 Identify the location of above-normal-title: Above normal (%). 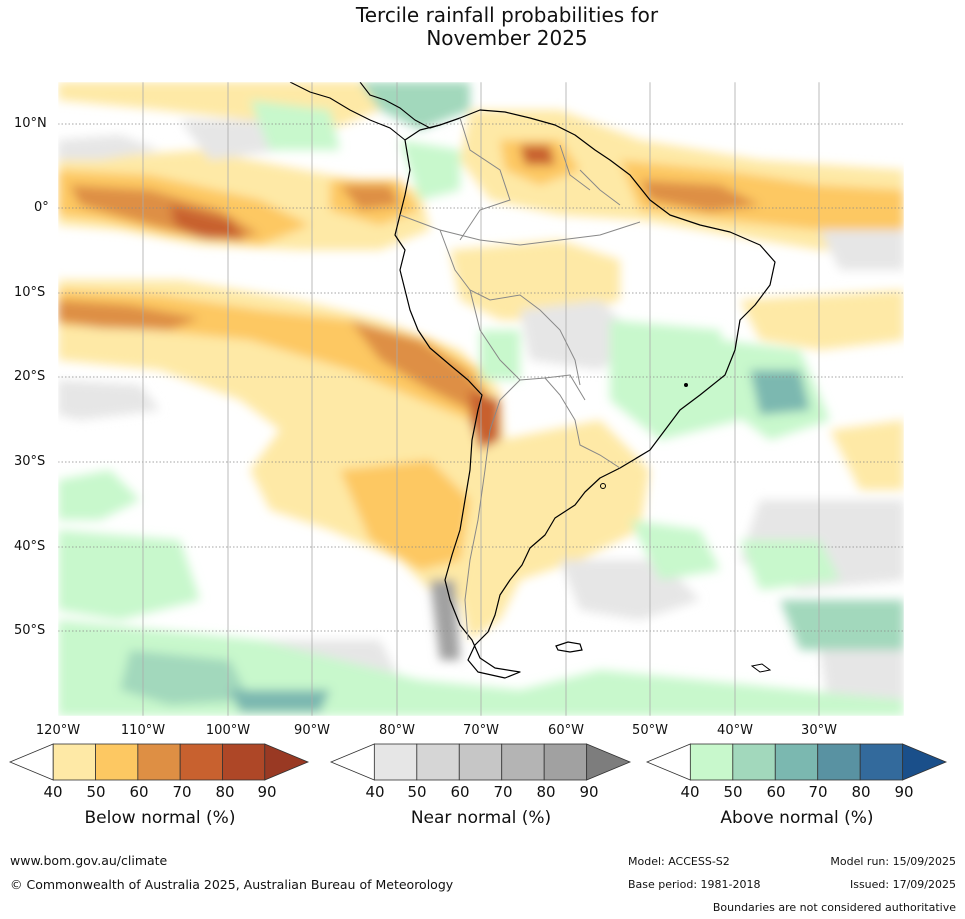
(797, 818).